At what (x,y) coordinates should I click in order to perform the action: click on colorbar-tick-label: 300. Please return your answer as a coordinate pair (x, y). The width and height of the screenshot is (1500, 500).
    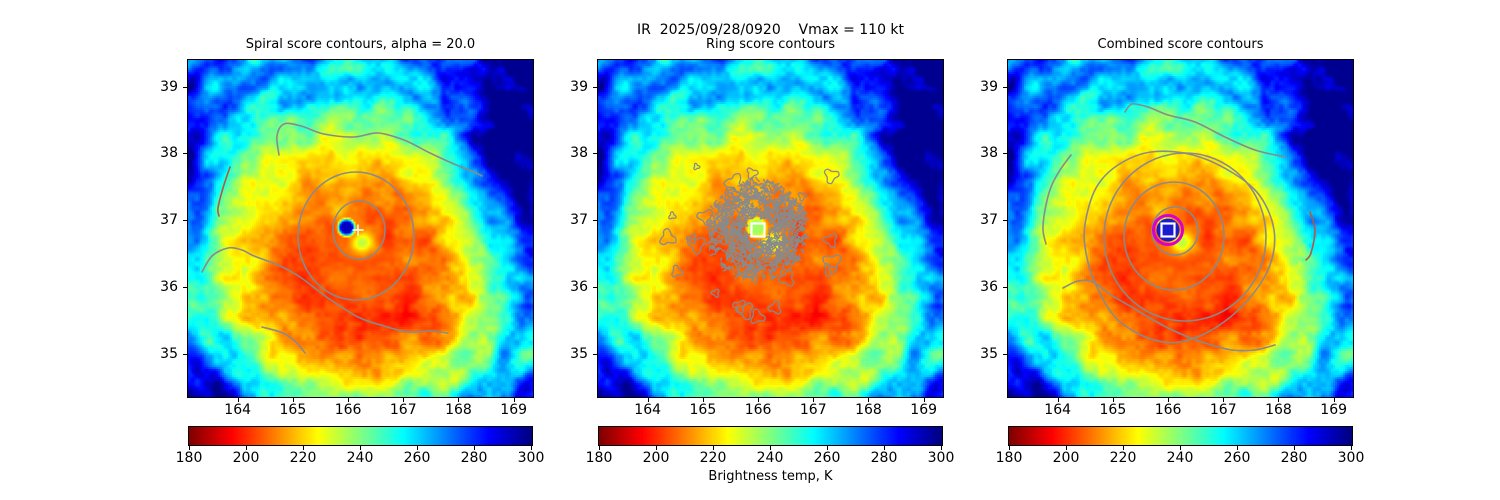
    Looking at the image, I should click on (531, 458).